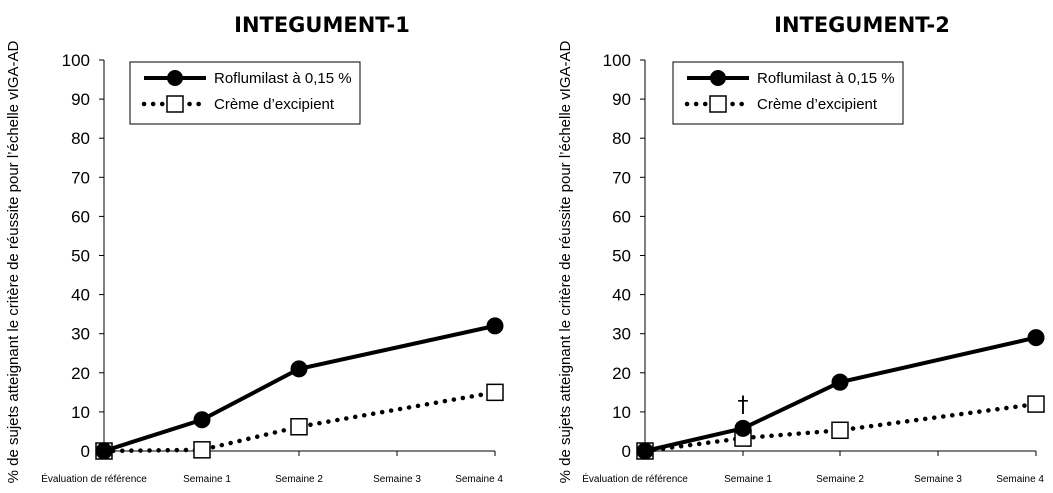 Image resolution: width=1053 pixels, height=493 pixels. What do you see at coordinates (743, 405) in the screenshot?
I see `annotation-dagger: †` at bounding box center [743, 405].